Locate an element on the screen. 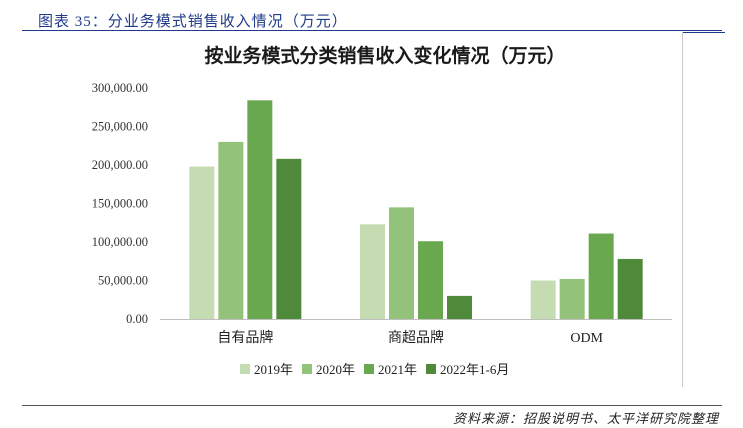  y-tick-label: 200,000.00 is located at coordinates (120, 165).